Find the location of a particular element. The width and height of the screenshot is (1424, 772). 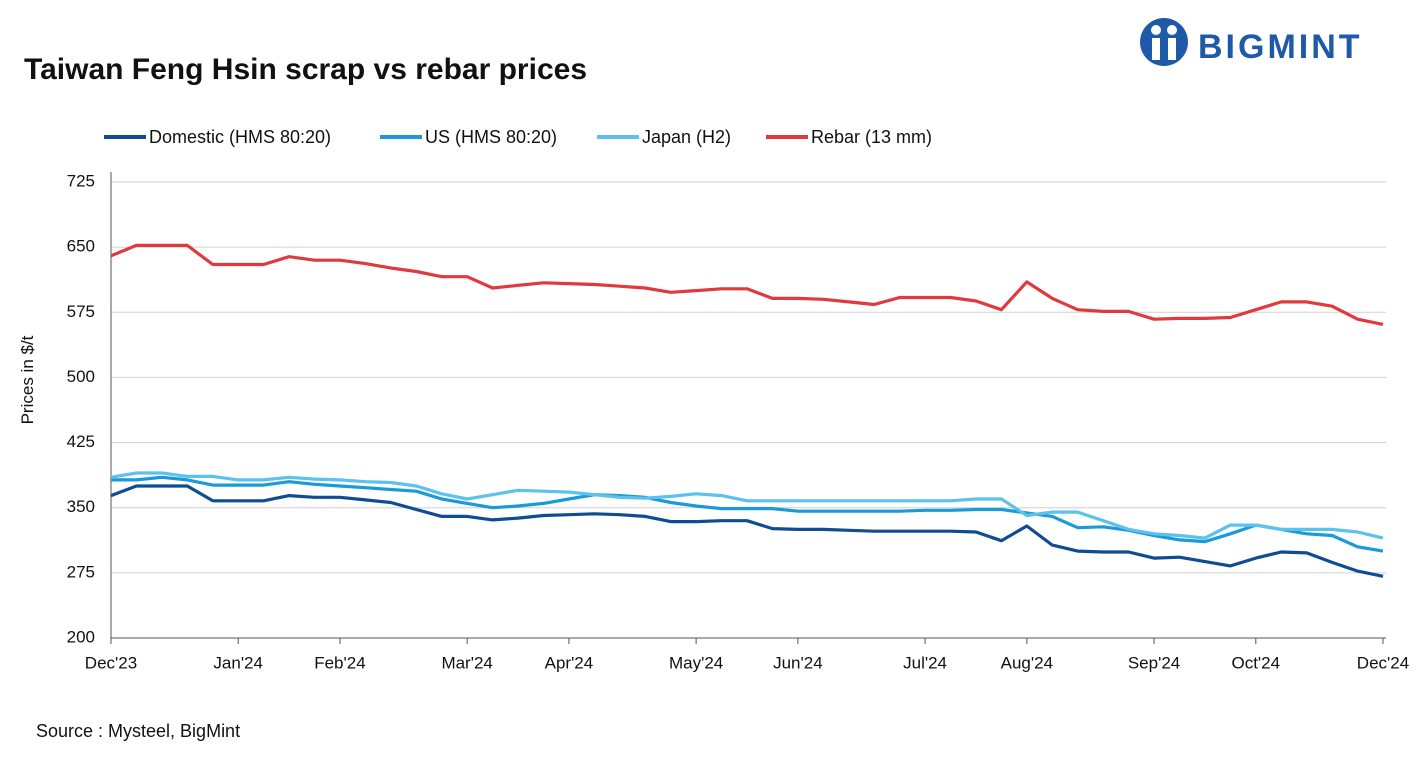

y-tick-label: 500 is located at coordinates (81, 376).